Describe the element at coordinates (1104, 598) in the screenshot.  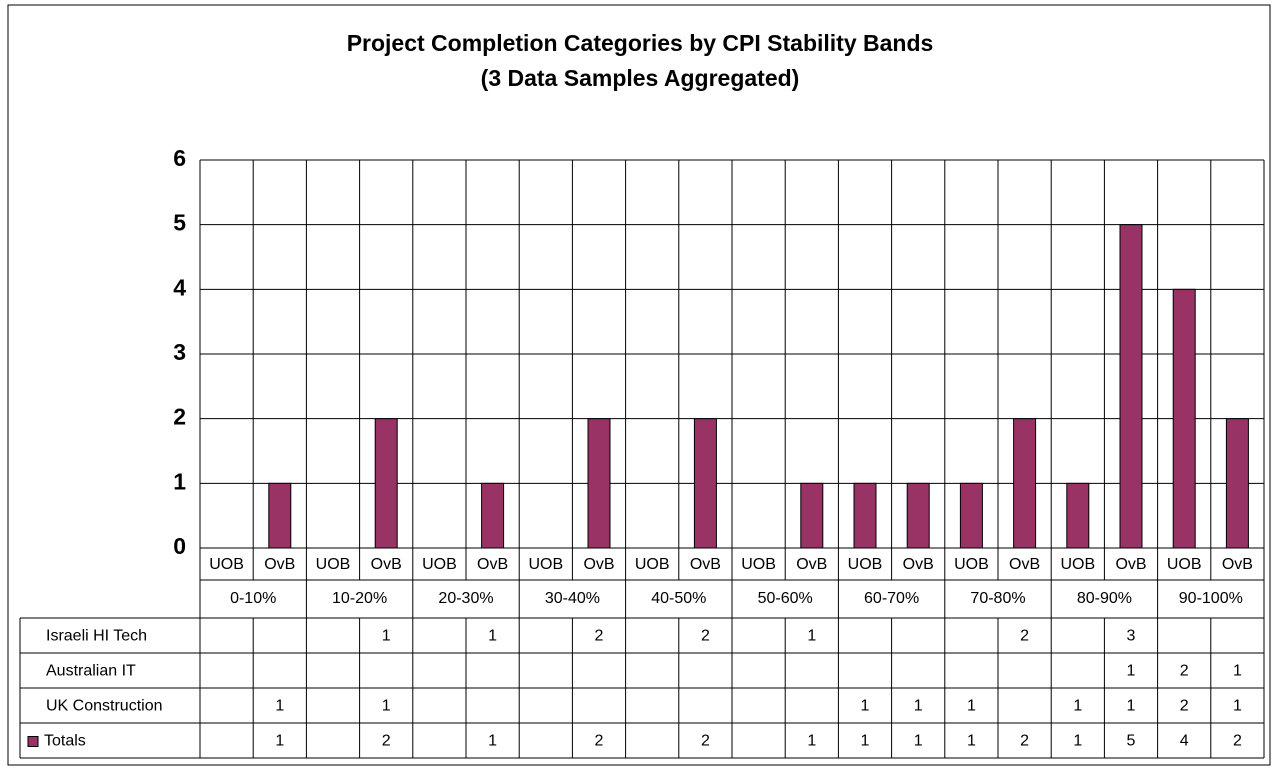
I see `group-label: 80-90%` at that location.